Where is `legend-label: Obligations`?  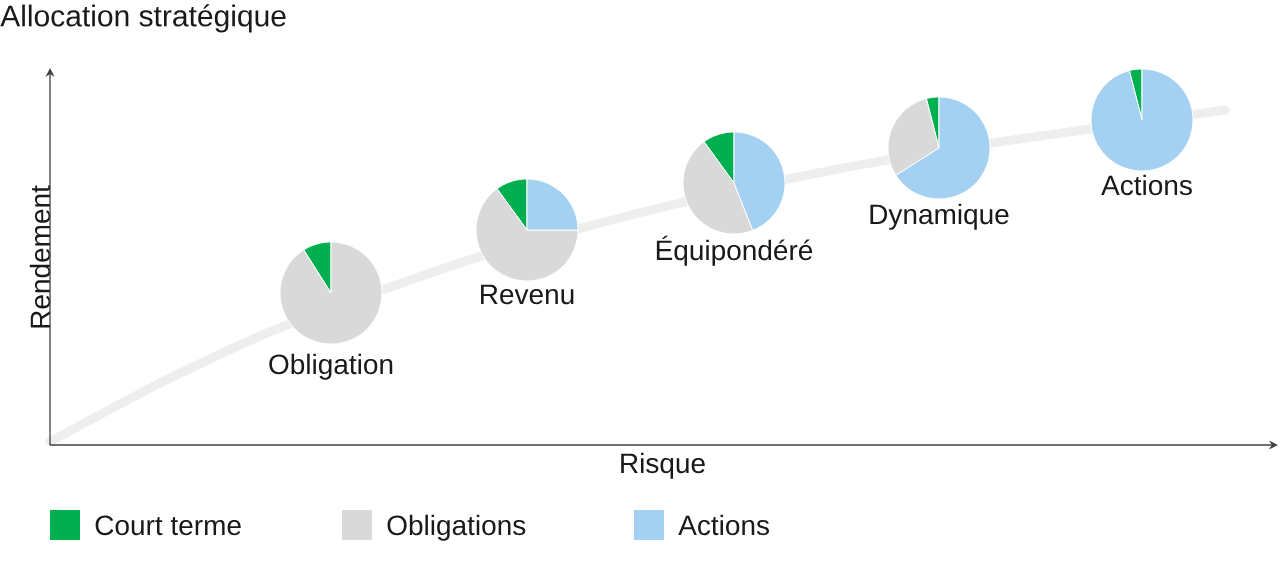 legend-label: Obligations is located at coordinates (456, 527).